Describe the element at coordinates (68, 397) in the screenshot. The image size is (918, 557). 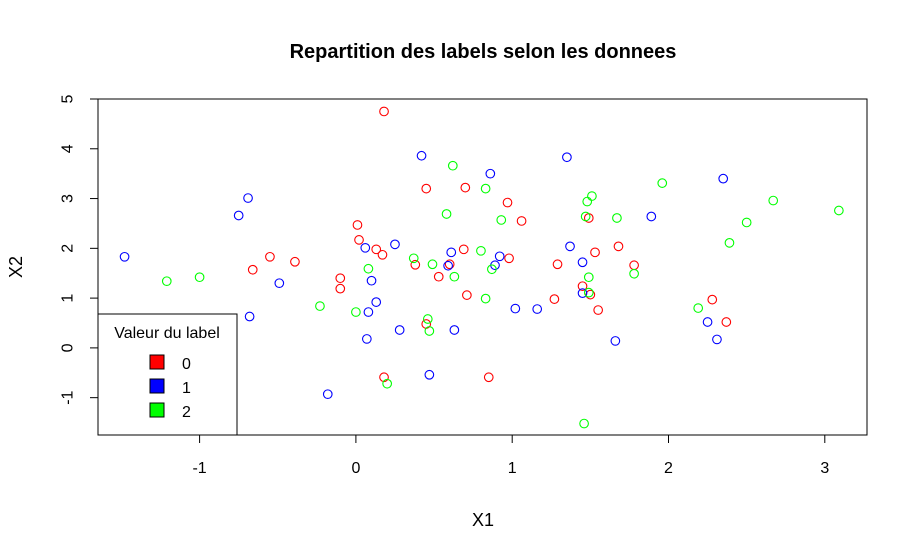
I see `y-tick-label: -1` at that location.